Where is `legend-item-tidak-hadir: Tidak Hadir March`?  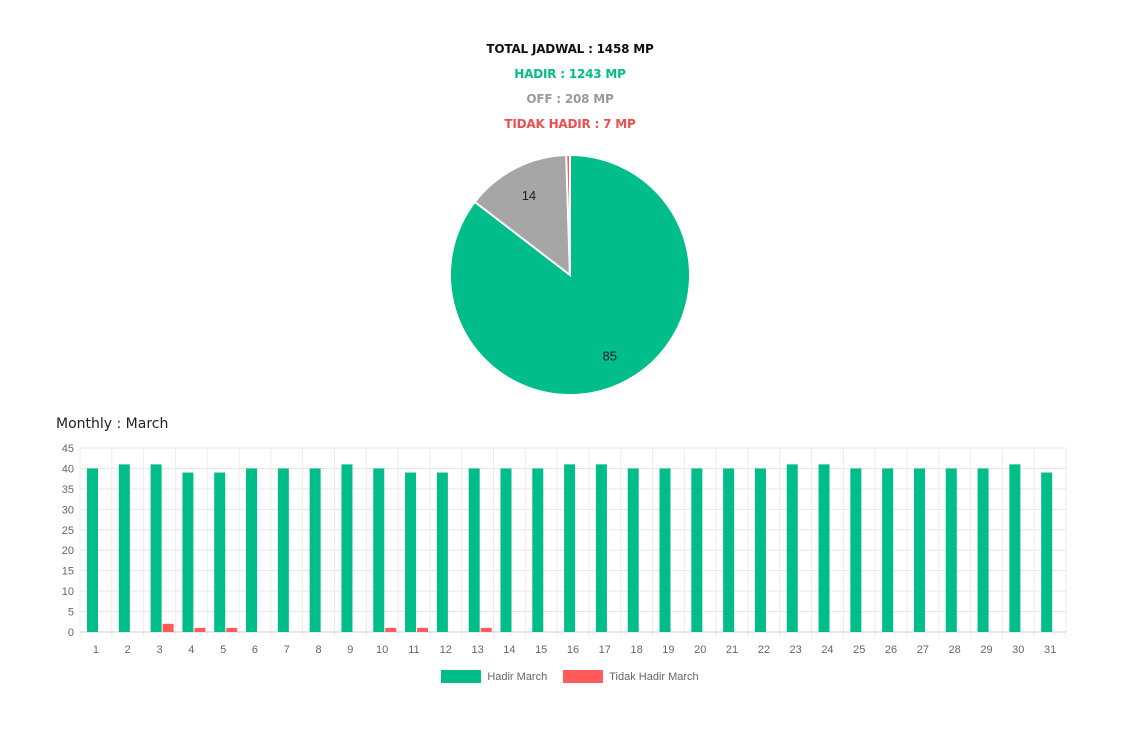
legend-item-tidak-hadir: Tidak Hadir March is located at coordinates (631, 676).